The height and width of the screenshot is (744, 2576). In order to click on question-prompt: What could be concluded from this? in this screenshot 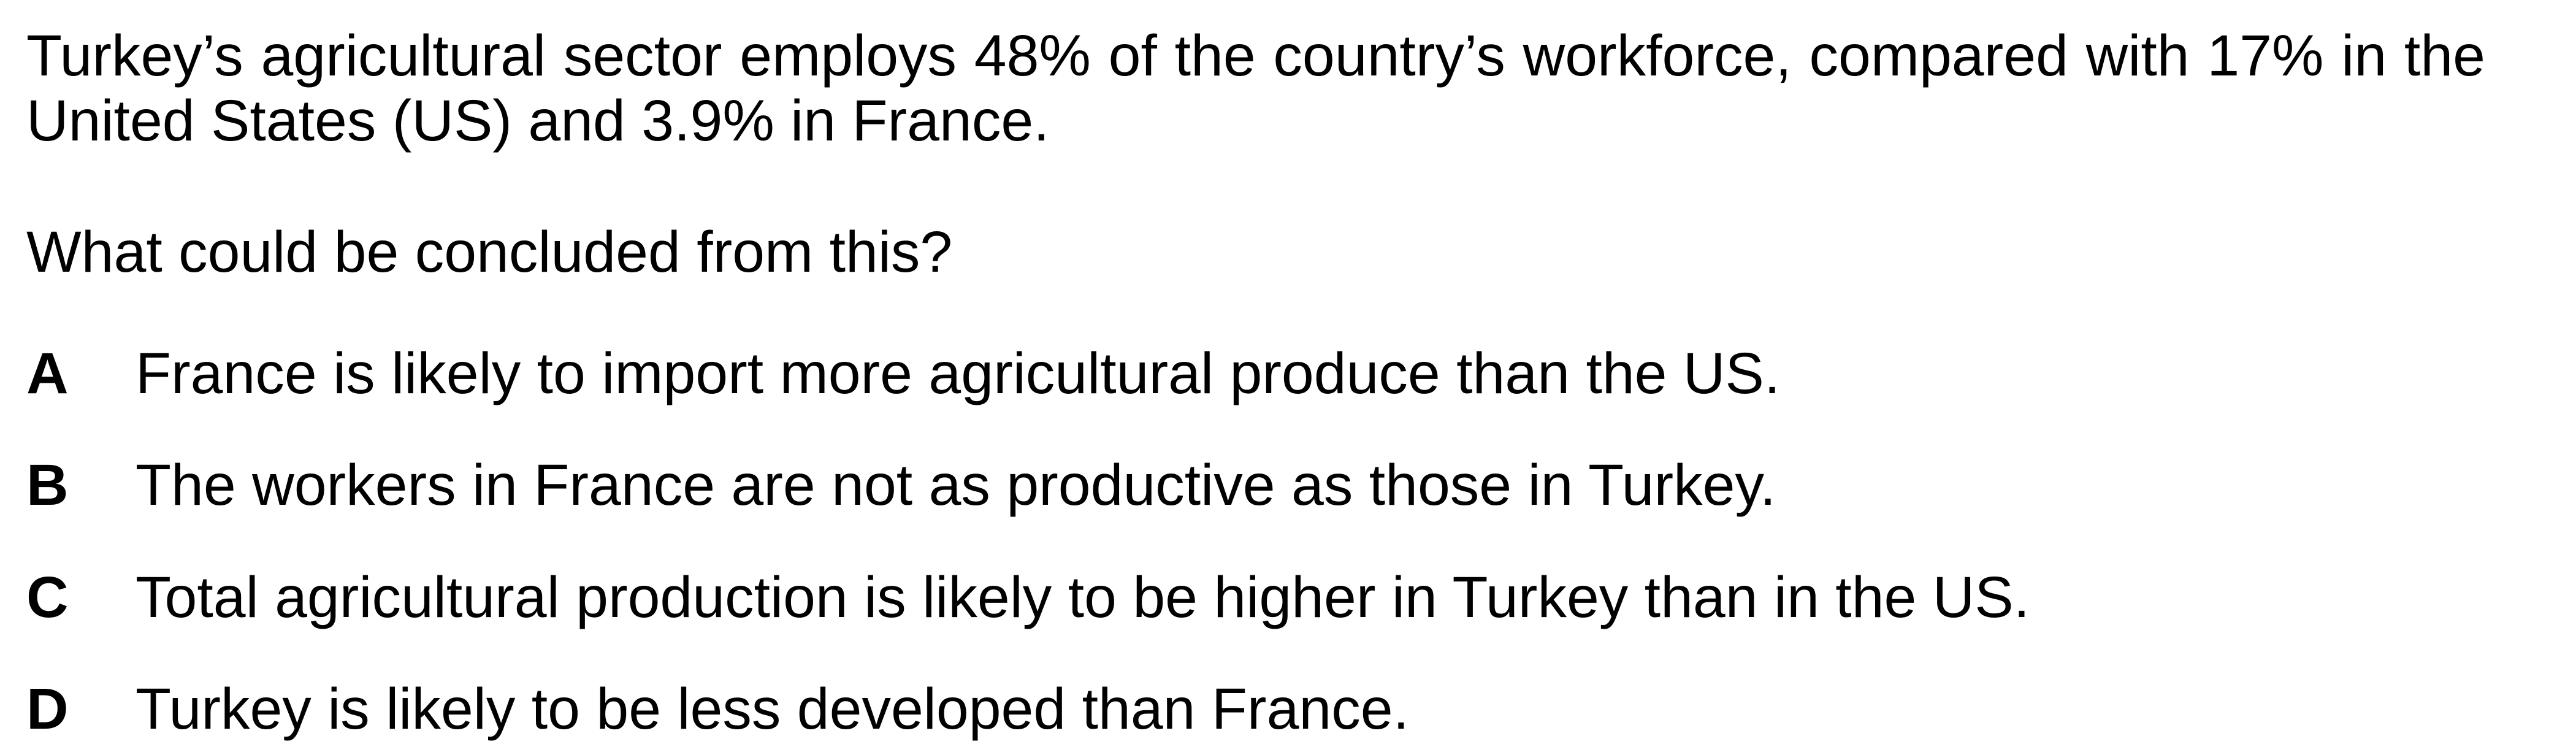, I will do `click(489, 252)`.